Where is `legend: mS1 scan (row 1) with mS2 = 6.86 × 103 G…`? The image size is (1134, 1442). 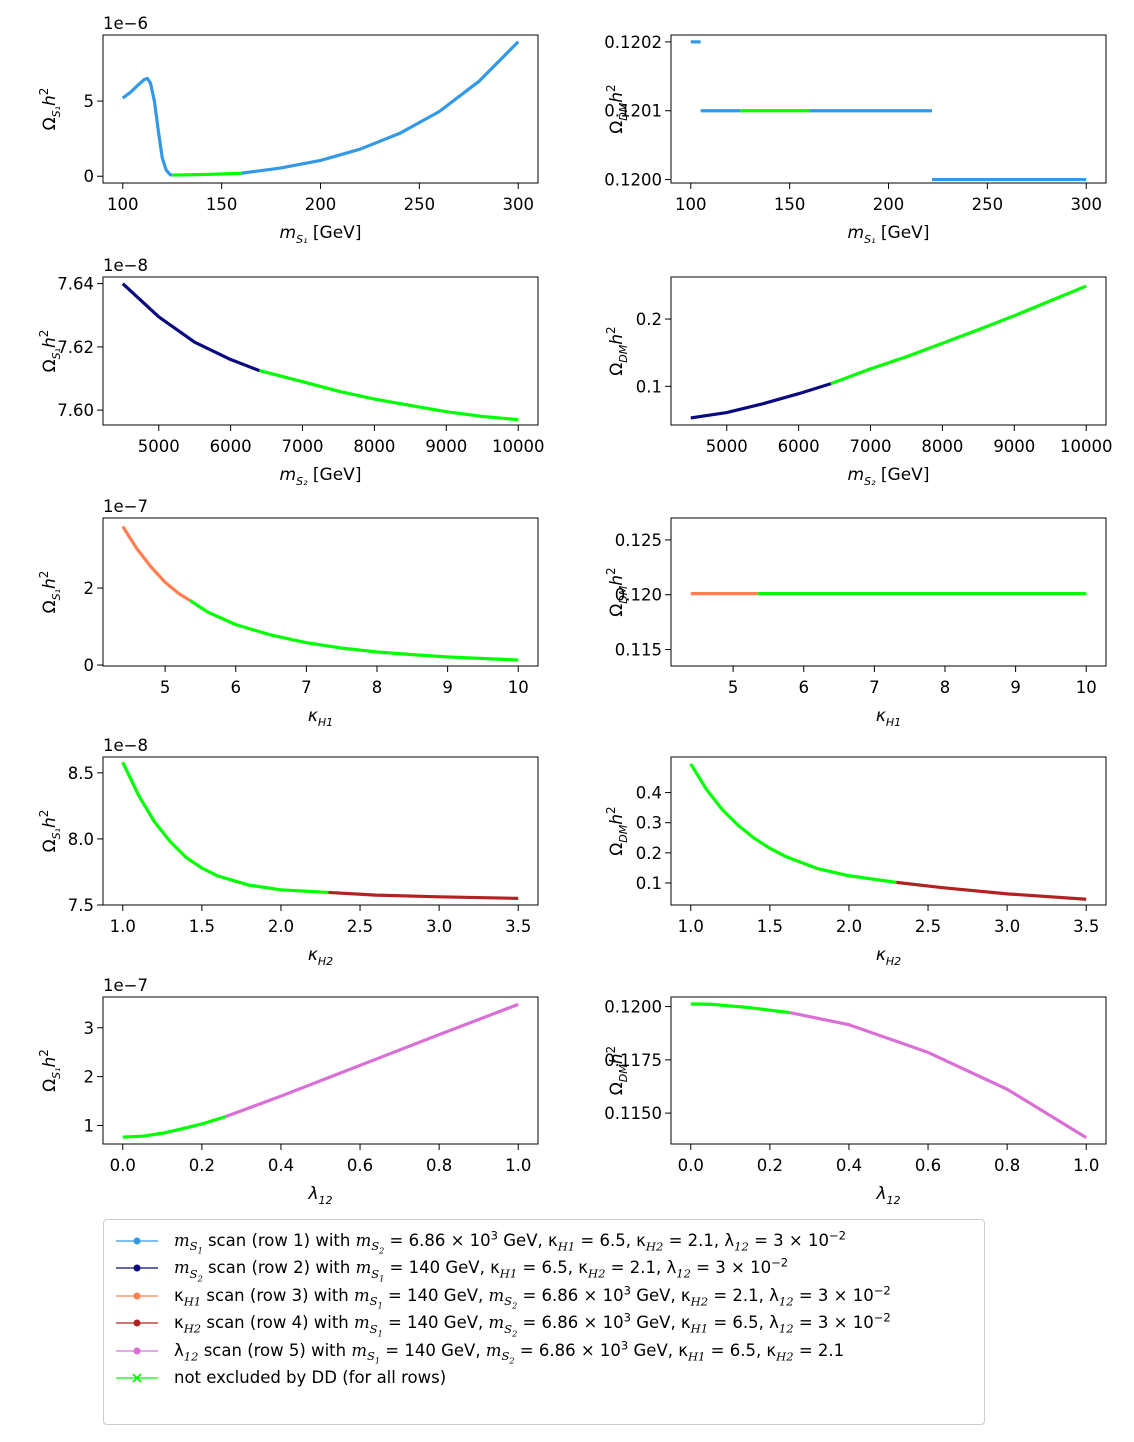 legend: mS1 scan (row 1) with mS2 = 6.86 × 103 G… is located at coordinates (544, 1322).